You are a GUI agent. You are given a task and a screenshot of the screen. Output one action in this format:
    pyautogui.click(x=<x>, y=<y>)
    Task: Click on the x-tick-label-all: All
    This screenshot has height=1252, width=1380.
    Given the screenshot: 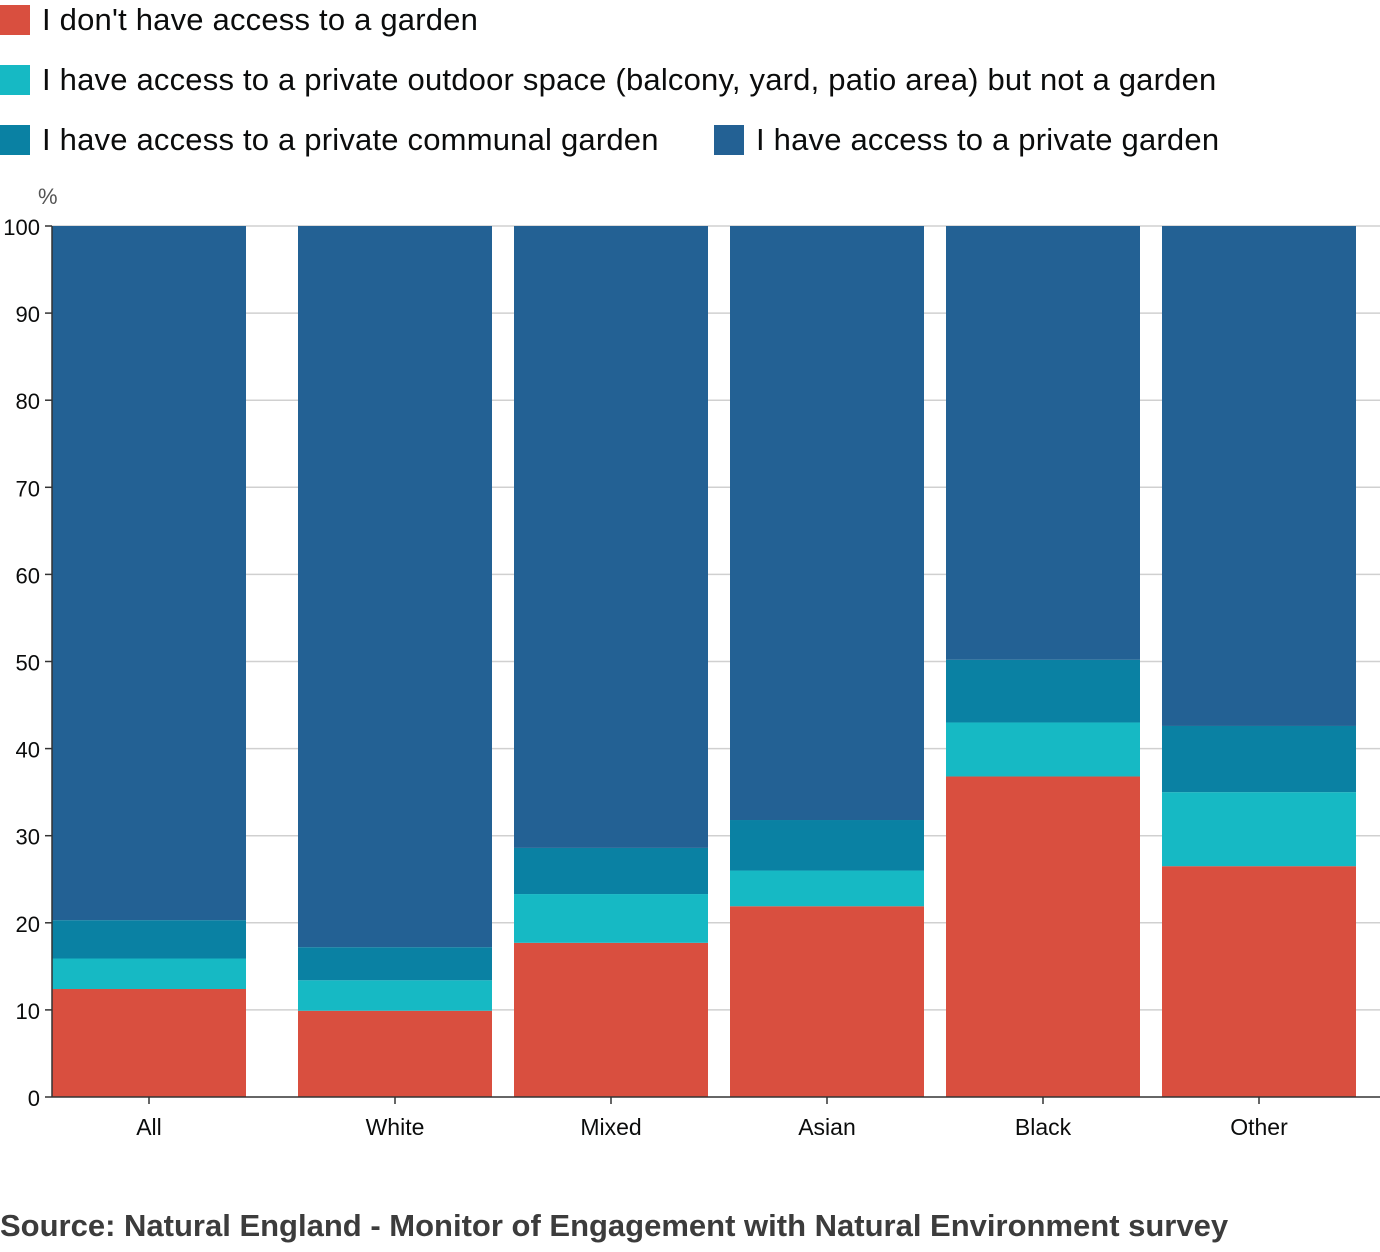 What is the action you would take?
    pyautogui.click(x=149, y=1127)
    